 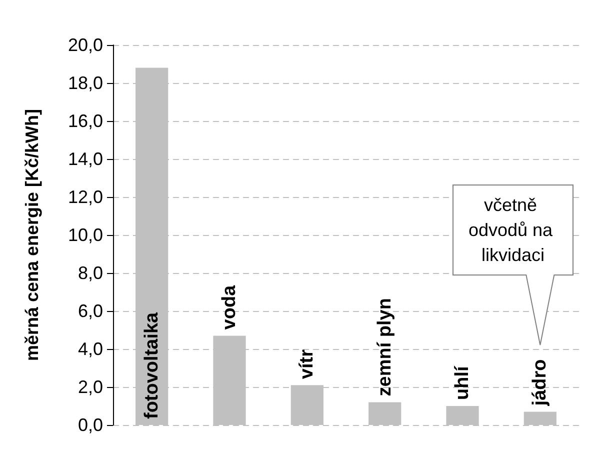 I want to click on y-tick-label: 2,0, so click(x=90, y=387).